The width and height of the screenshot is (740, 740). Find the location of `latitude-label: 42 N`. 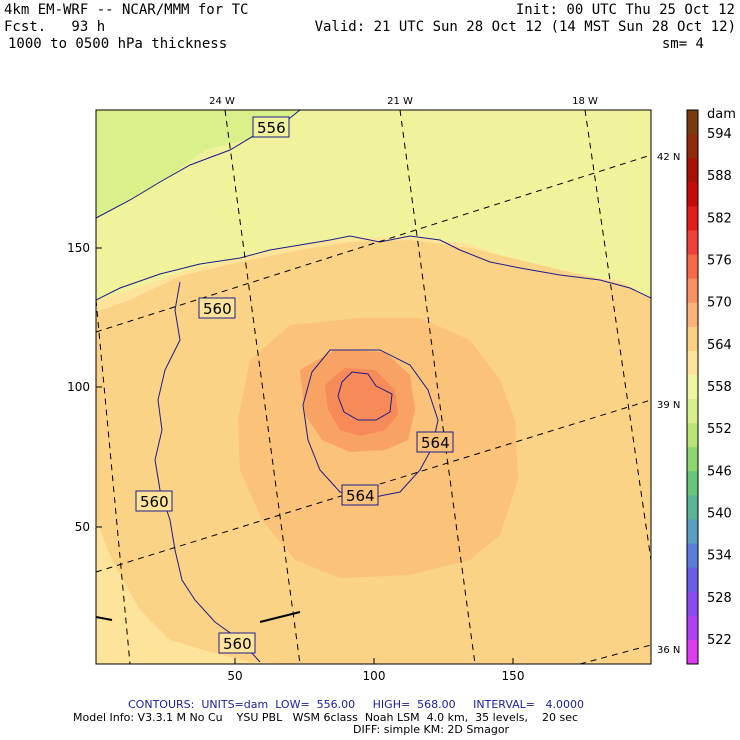

latitude-label: 42 N is located at coordinates (668, 157).